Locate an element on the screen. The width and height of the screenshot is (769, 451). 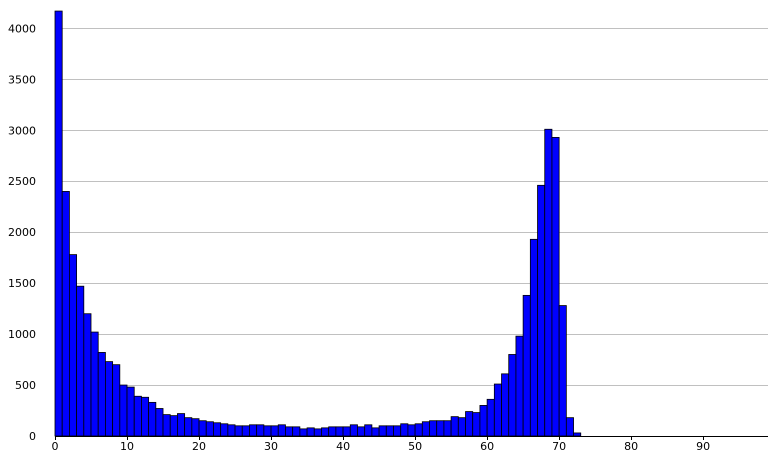
x-tick-label: 30 is located at coordinates (271, 445).